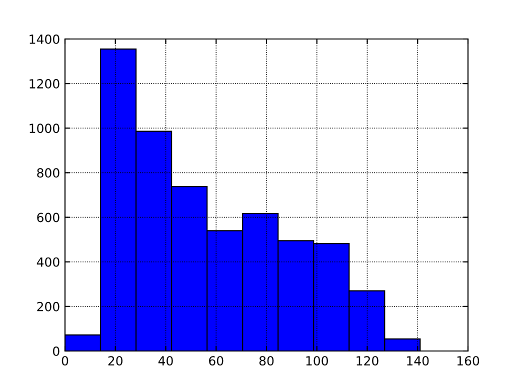 The width and height of the screenshot is (520, 390). What do you see at coordinates (48, 217) in the screenshot?
I see `y-tick-label: 600` at bounding box center [48, 217].